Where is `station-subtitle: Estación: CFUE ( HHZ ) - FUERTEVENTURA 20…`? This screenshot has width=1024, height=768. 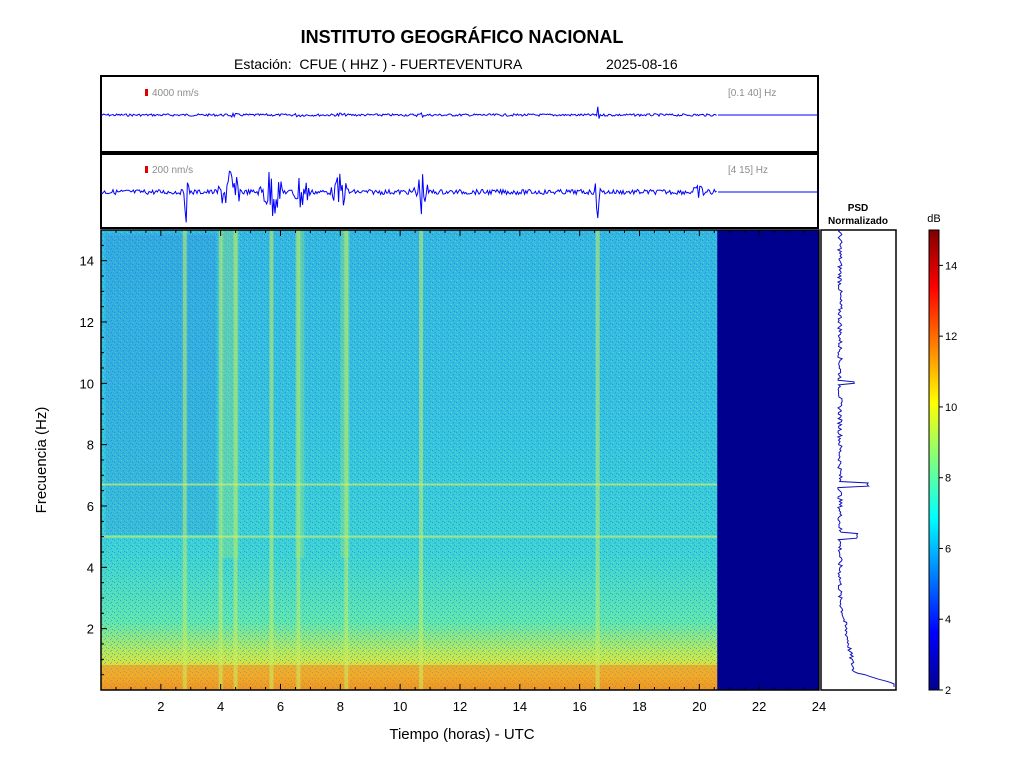
station-subtitle: Estación: CFUE ( HHZ ) - FUERTEVENTURA 20… is located at coordinates (456, 64).